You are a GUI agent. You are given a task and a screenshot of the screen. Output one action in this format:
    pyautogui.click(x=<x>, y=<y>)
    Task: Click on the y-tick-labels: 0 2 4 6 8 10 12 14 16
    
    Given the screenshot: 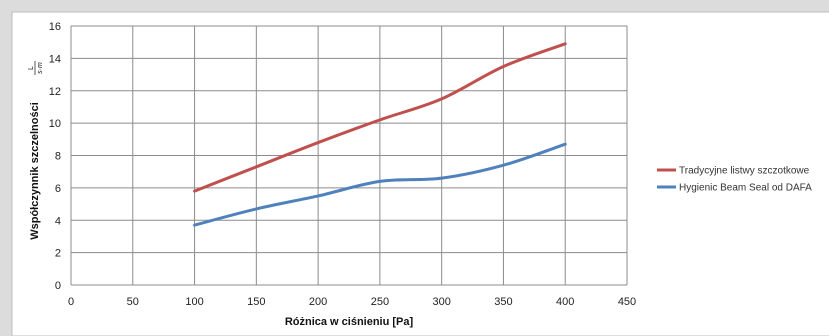 What is the action you would take?
    pyautogui.click(x=55, y=156)
    